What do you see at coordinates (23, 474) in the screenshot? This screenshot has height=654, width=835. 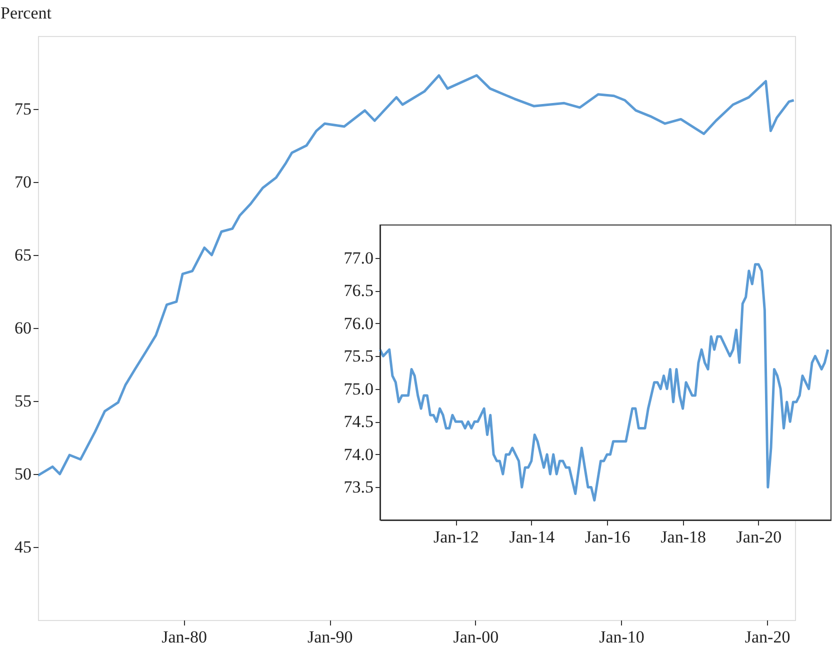 I see `y-tick-label: 50` at bounding box center [23, 474].